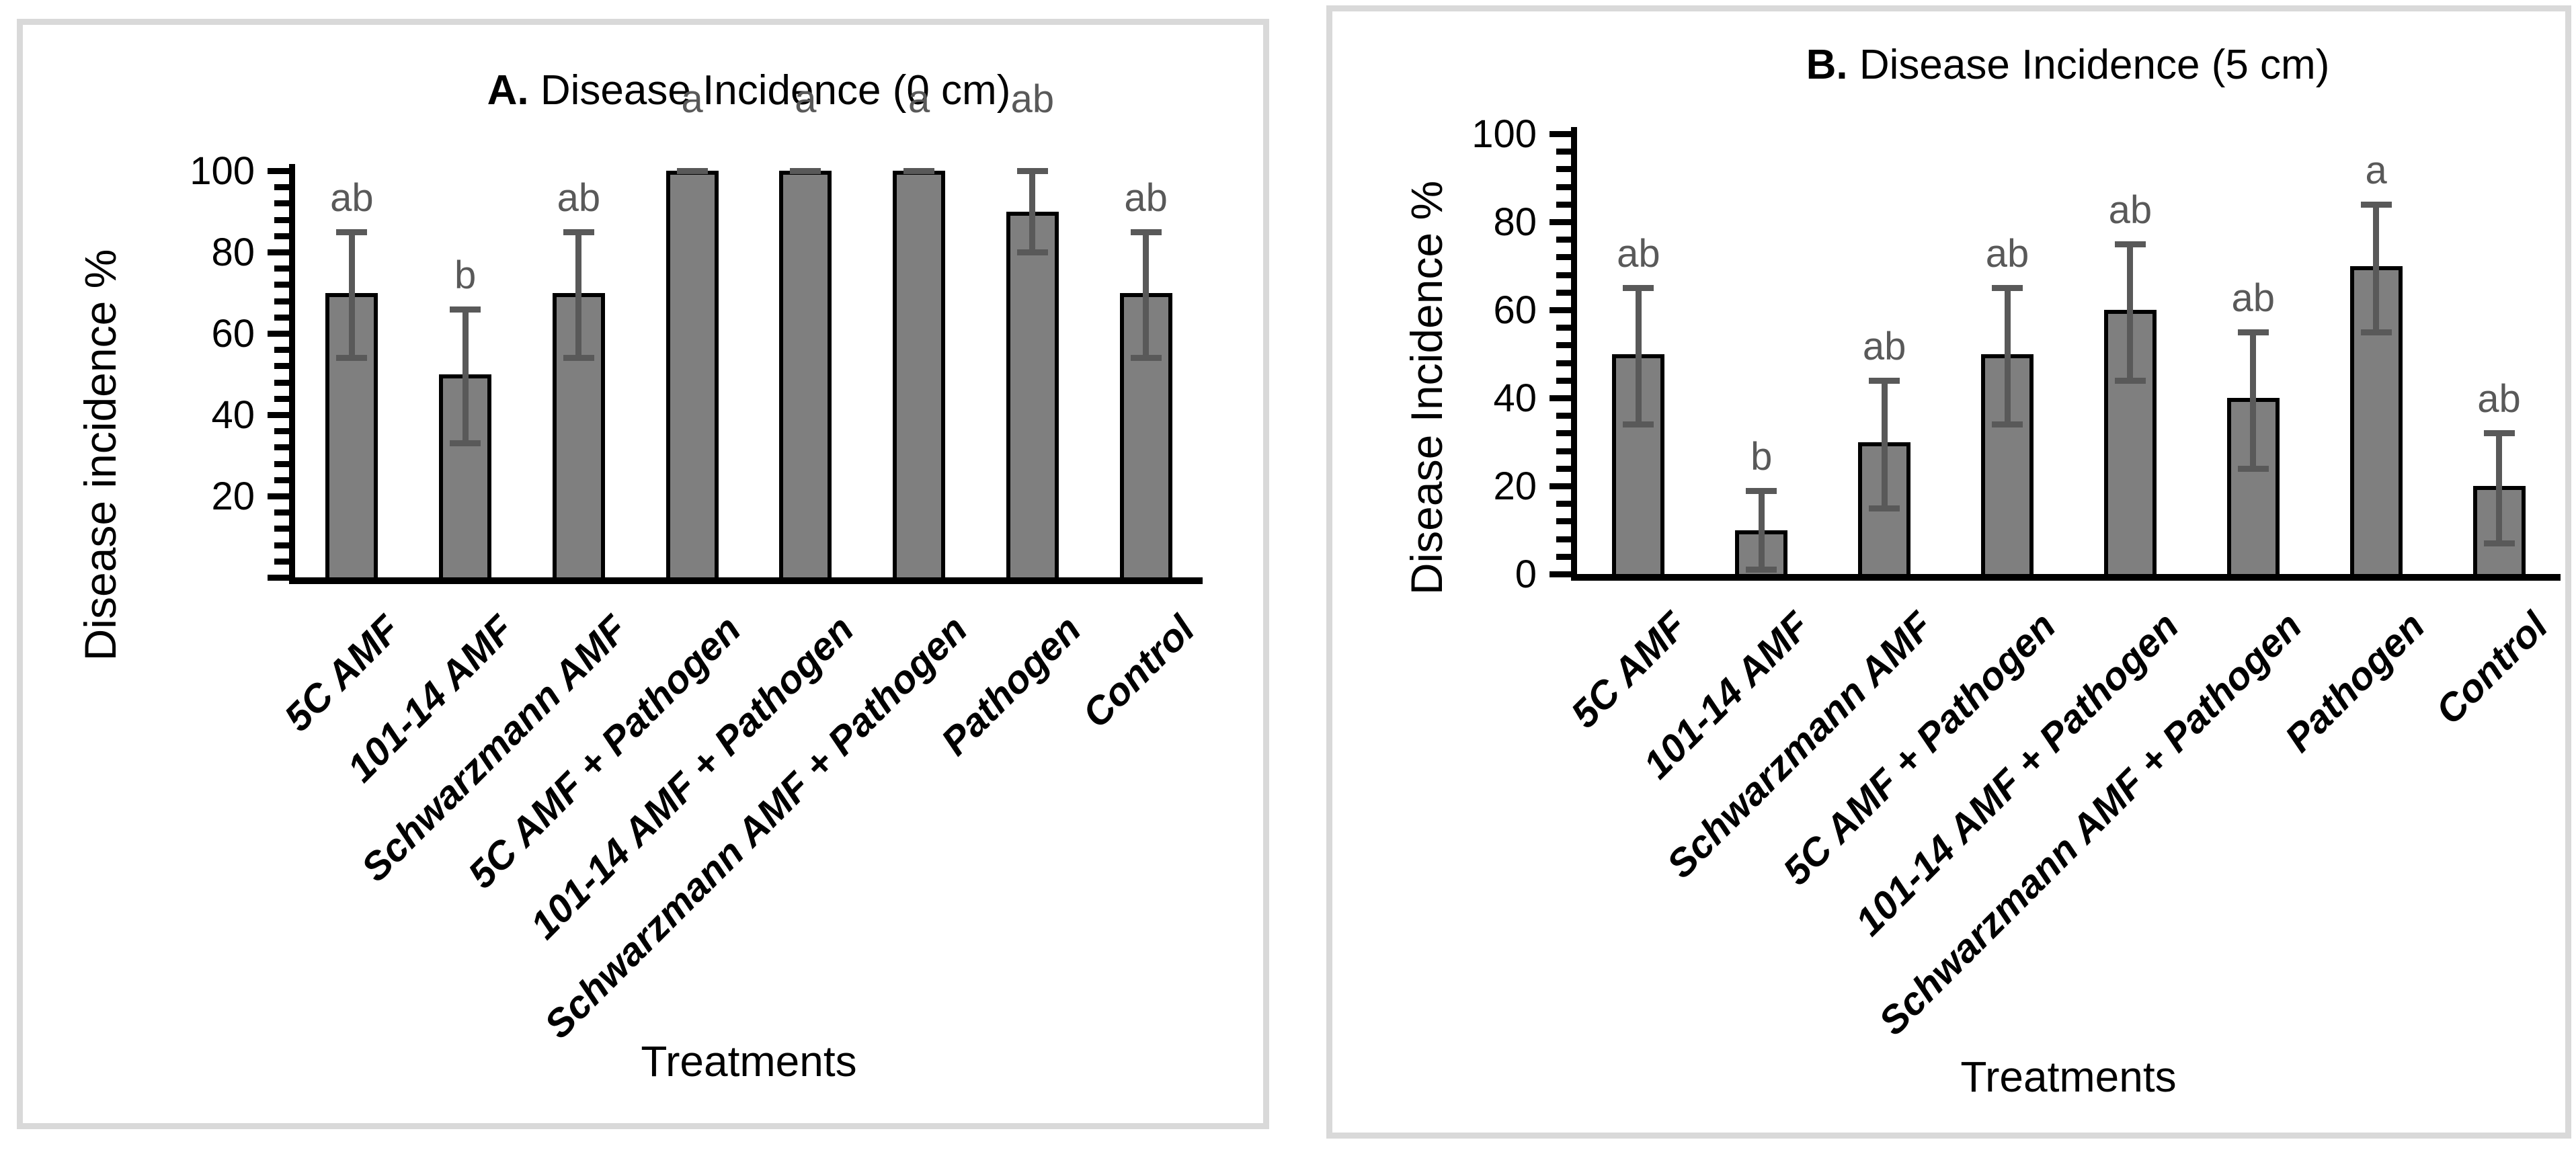 Image resolution: width=2576 pixels, height=1150 pixels. I want to click on y-tick-label: 100, so click(222, 171).